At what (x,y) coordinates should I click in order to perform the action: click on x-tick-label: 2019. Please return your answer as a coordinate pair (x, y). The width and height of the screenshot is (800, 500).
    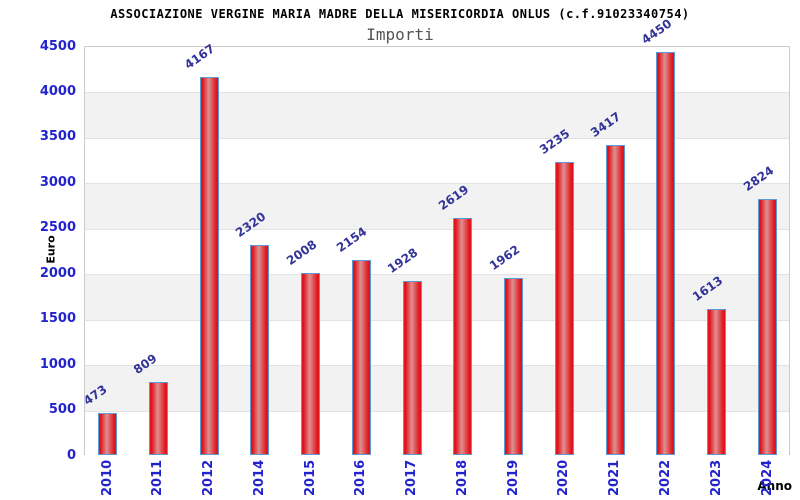
    Looking at the image, I should click on (513, 477).